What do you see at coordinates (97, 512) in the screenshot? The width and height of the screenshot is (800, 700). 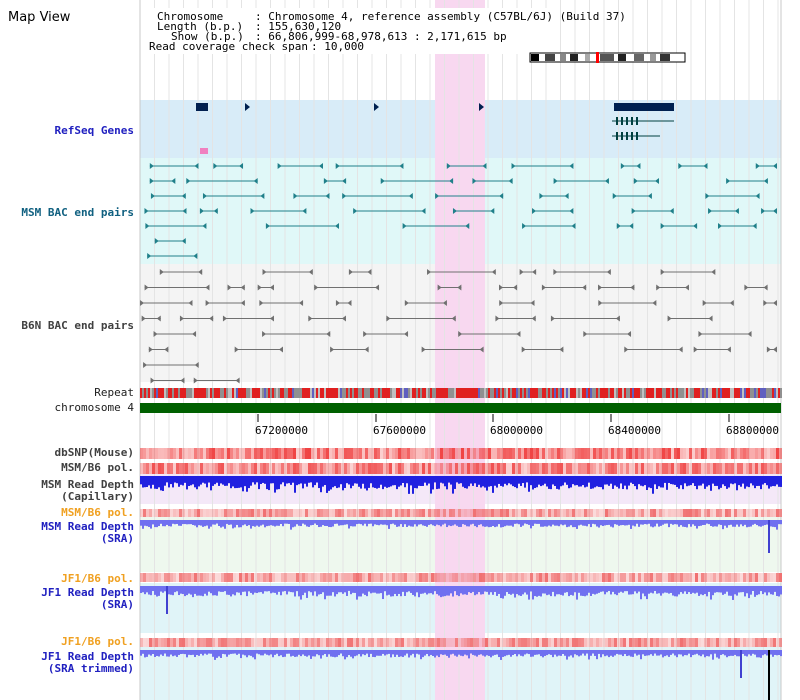 I see `msm-b6-pol-sra-label: MSM/B6 pol.` at bounding box center [97, 512].